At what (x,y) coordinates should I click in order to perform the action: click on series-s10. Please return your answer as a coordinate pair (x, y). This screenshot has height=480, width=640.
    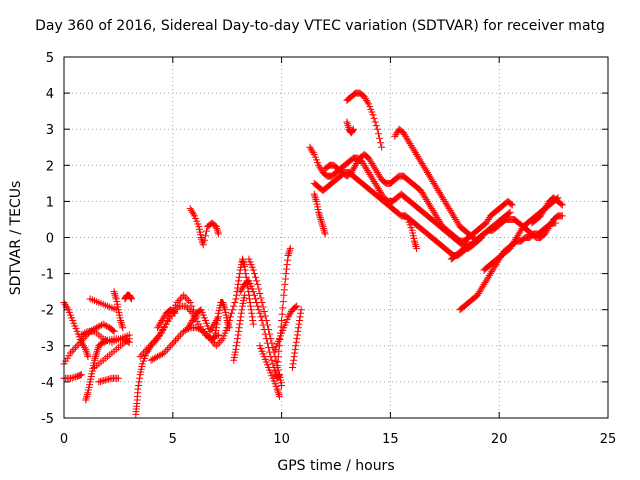
    Looking at the image, I should click on (128, 297).